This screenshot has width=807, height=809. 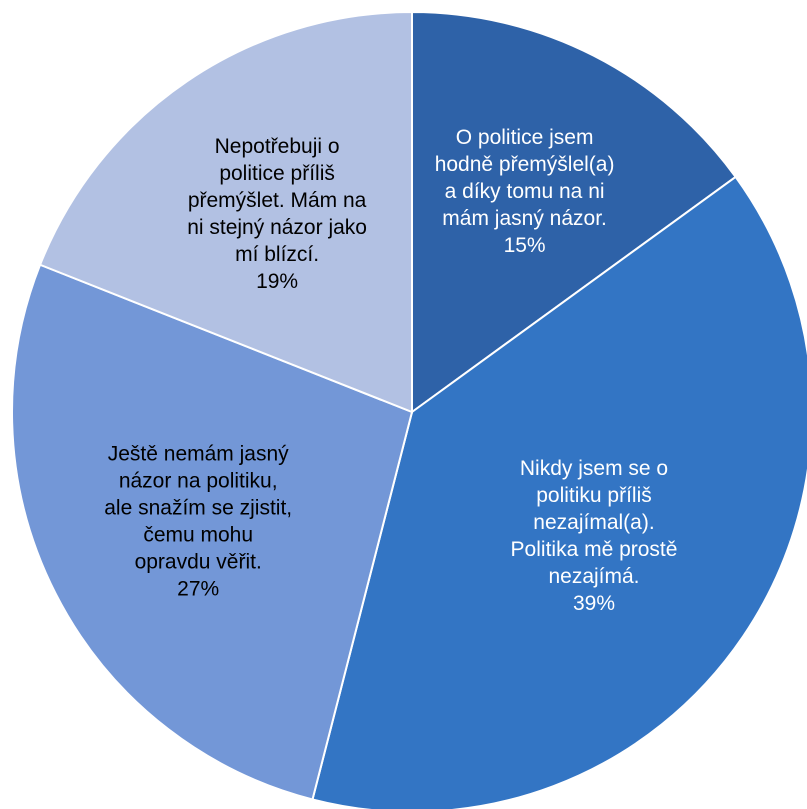 I want to click on slice-label-line: Nikdy jsem se o, so click(x=594, y=468).